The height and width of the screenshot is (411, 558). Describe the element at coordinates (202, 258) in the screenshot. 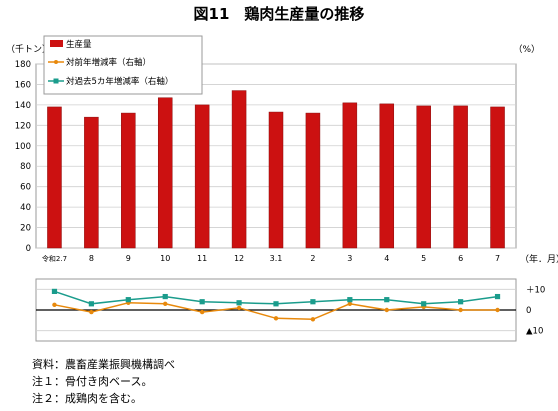

I see `x-tick-label: 11` at that location.